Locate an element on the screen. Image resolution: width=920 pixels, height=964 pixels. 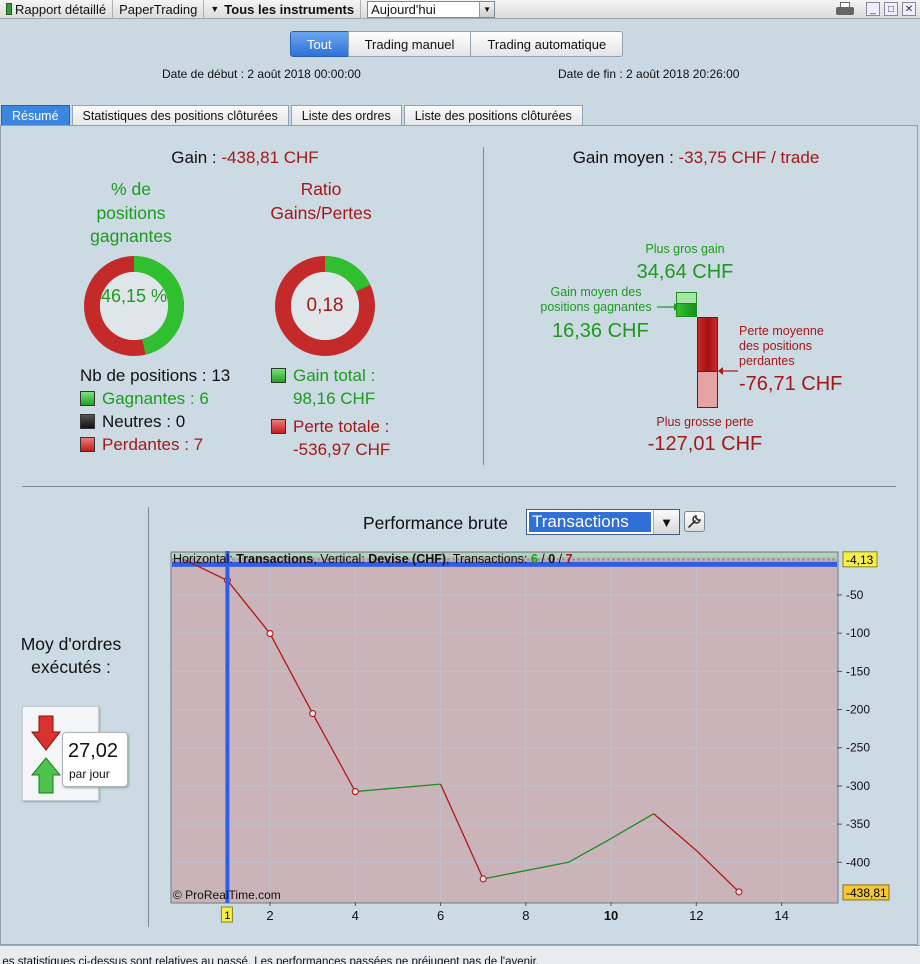
ratio-donut is located at coordinates (325, 306).